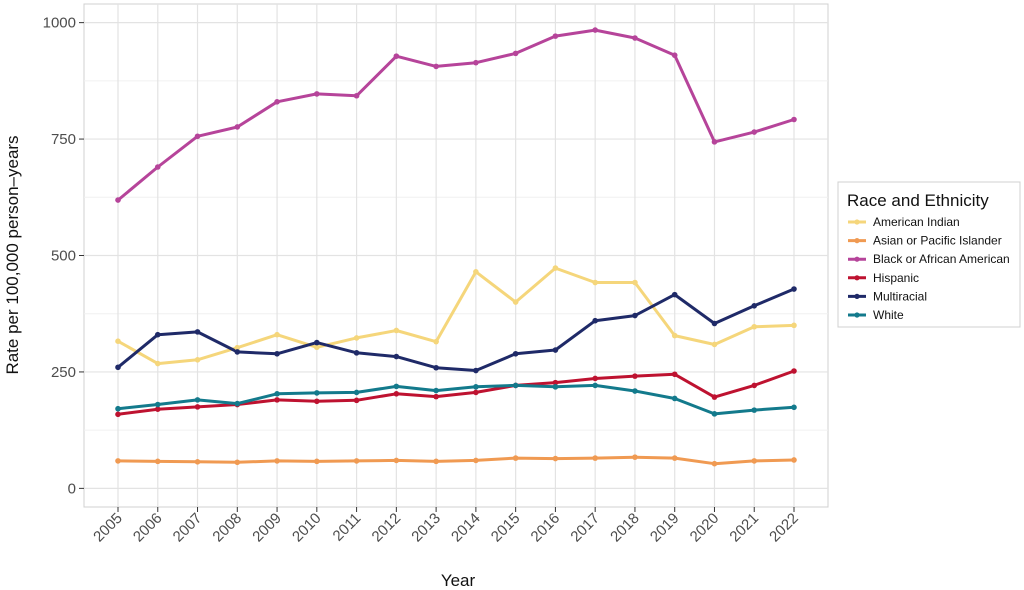 This screenshot has height=590, width=1024. Describe the element at coordinates (546, 528) in the screenshot. I see `x-tick-label: 2016` at that location.